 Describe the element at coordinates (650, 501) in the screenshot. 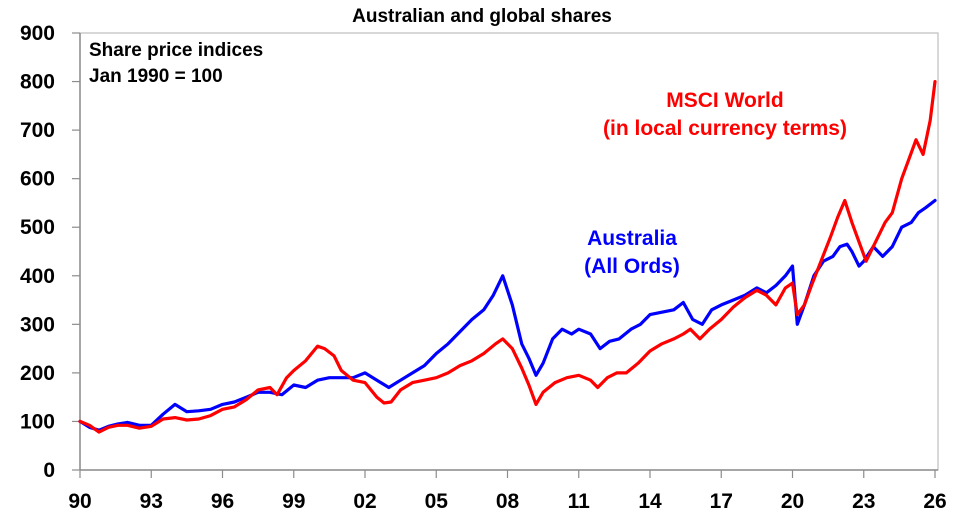

I see `x-tick-label: 14` at that location.